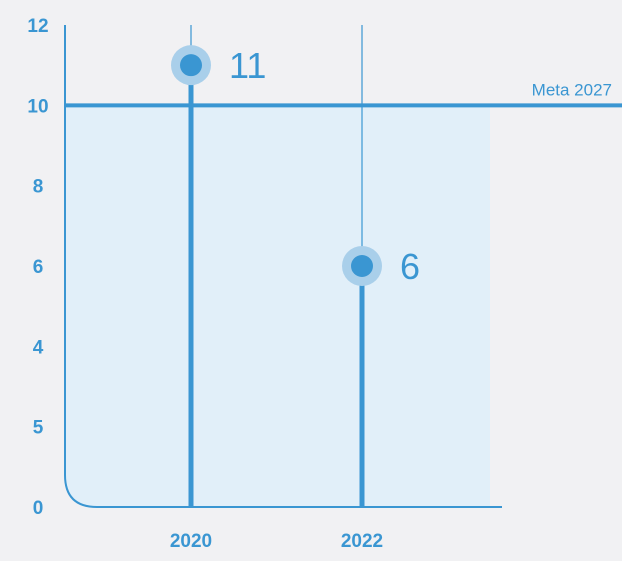  Describe the element at coordinates (324, 166) in the screenshot. I see `data-labels: 11 6` at that location.